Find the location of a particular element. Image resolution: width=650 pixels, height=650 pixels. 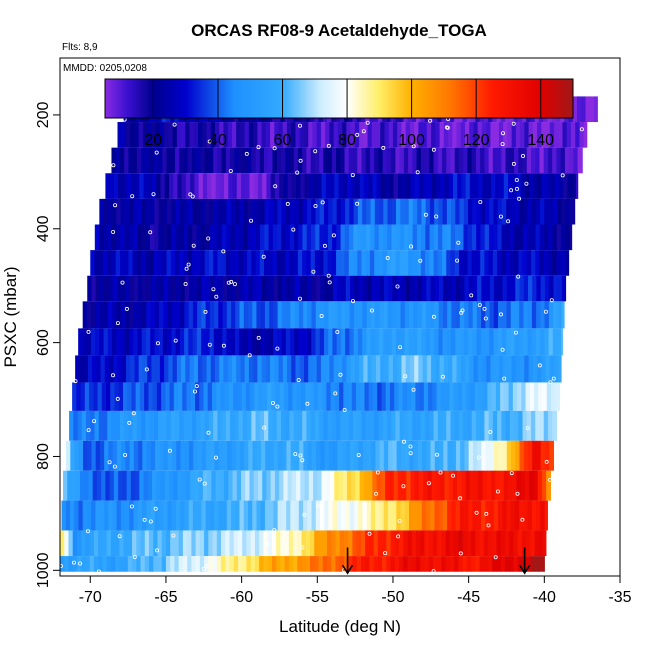

x-tick-label: -60 is located at coordinates (241, 597).